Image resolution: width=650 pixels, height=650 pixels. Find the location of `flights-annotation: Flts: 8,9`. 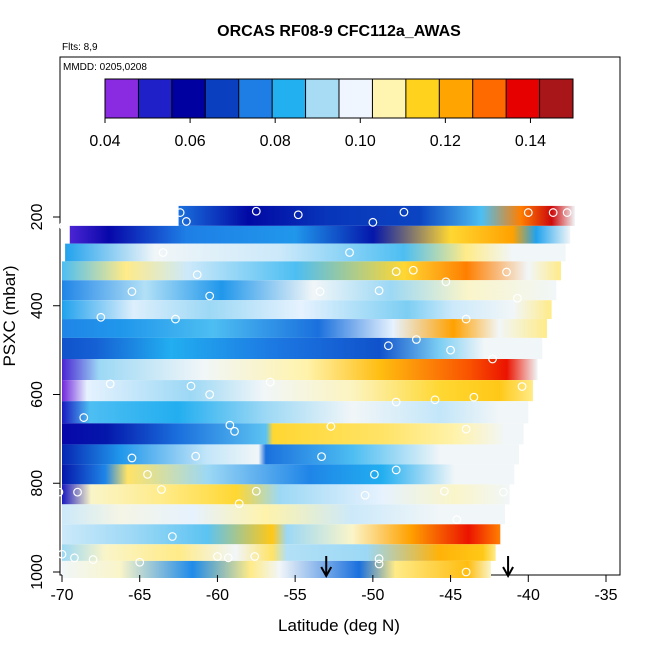

flights-annotation: Flts: 8,9 is located at coordinates (80, 47).